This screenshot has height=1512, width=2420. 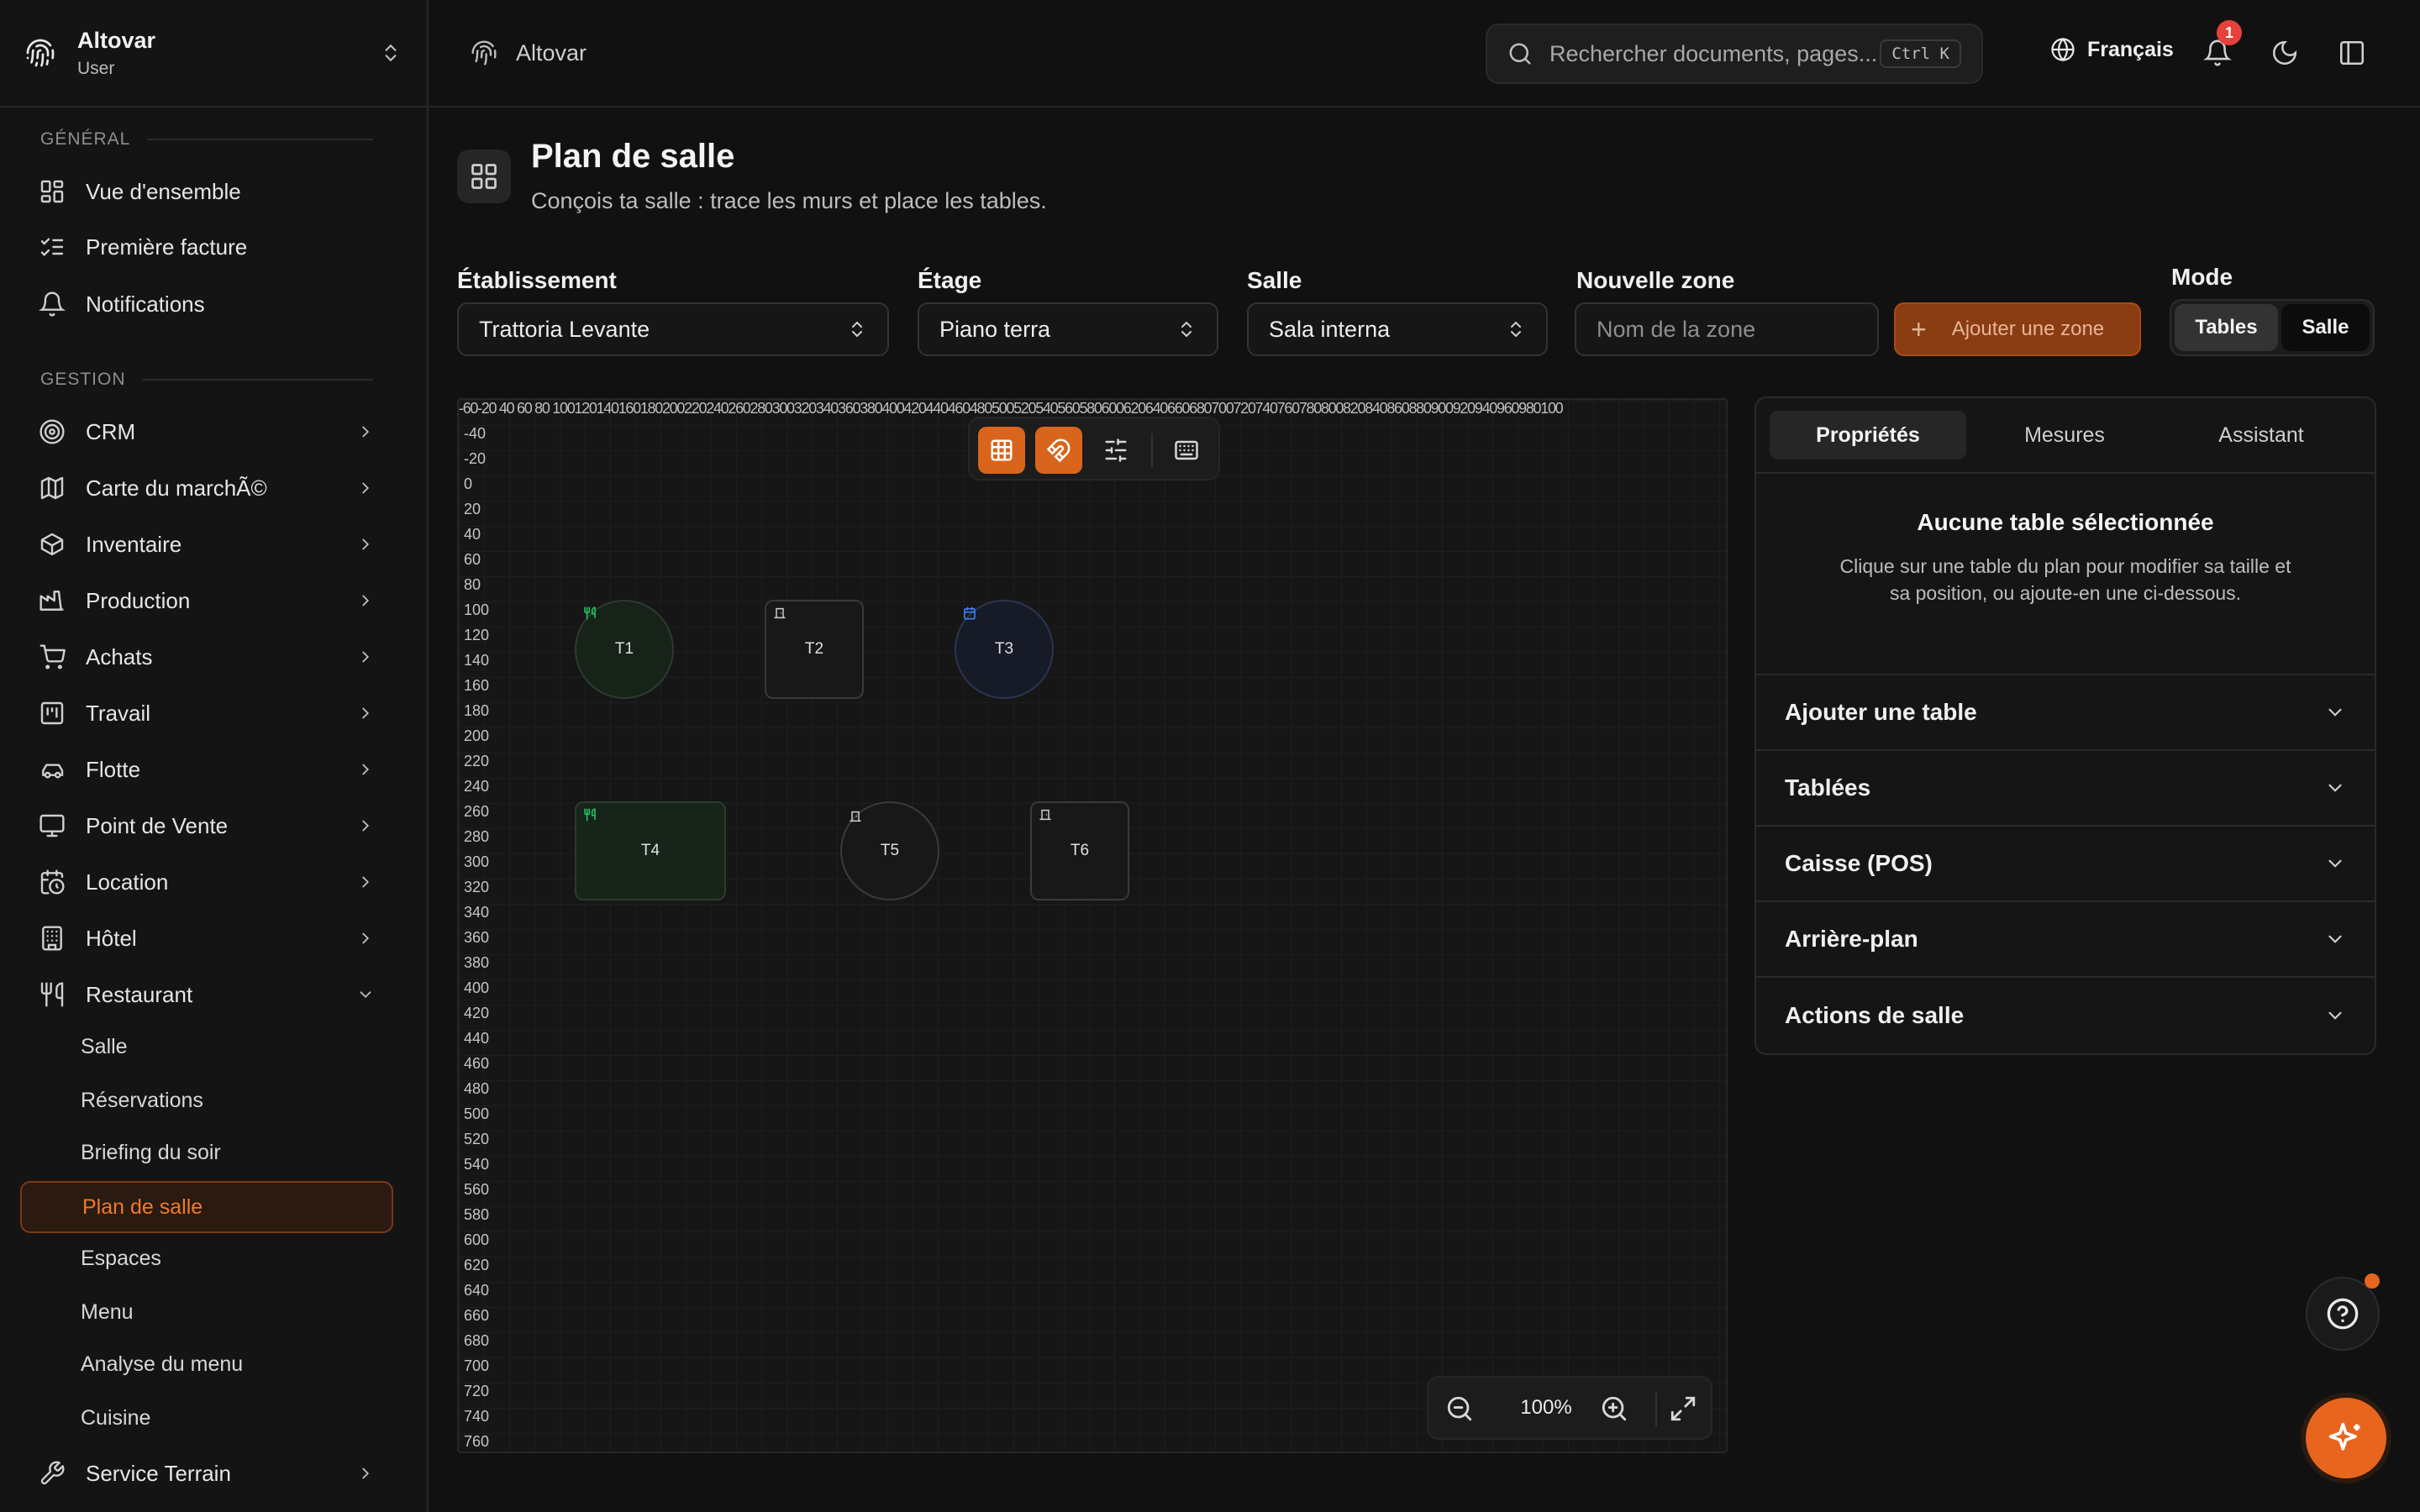 What do you see at coordinates (1683, 1408) in the screenshot?
I see `fullscreen-icon` at bounding box center [1683, 1408].